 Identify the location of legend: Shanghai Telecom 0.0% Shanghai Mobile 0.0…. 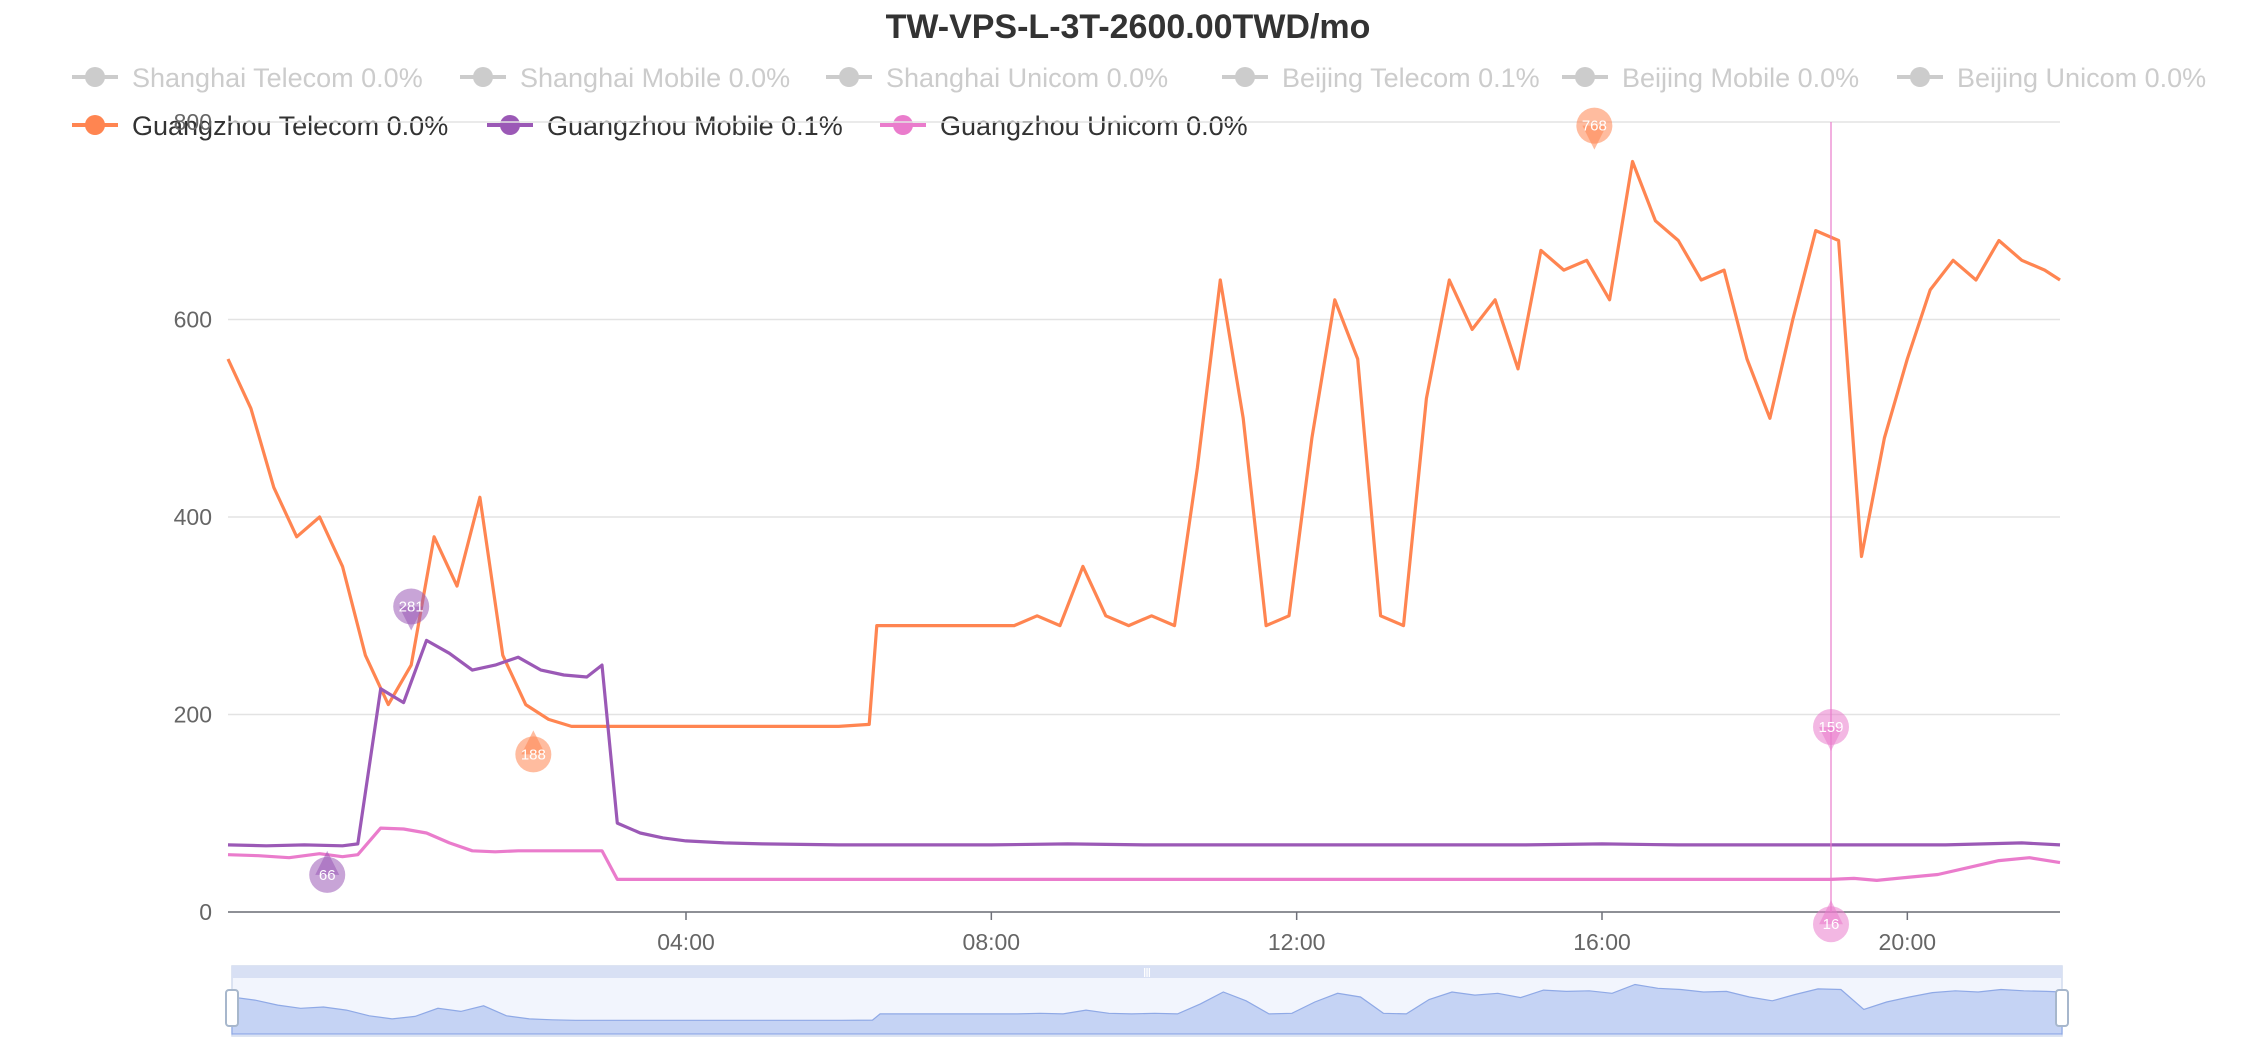
(1139, 102).